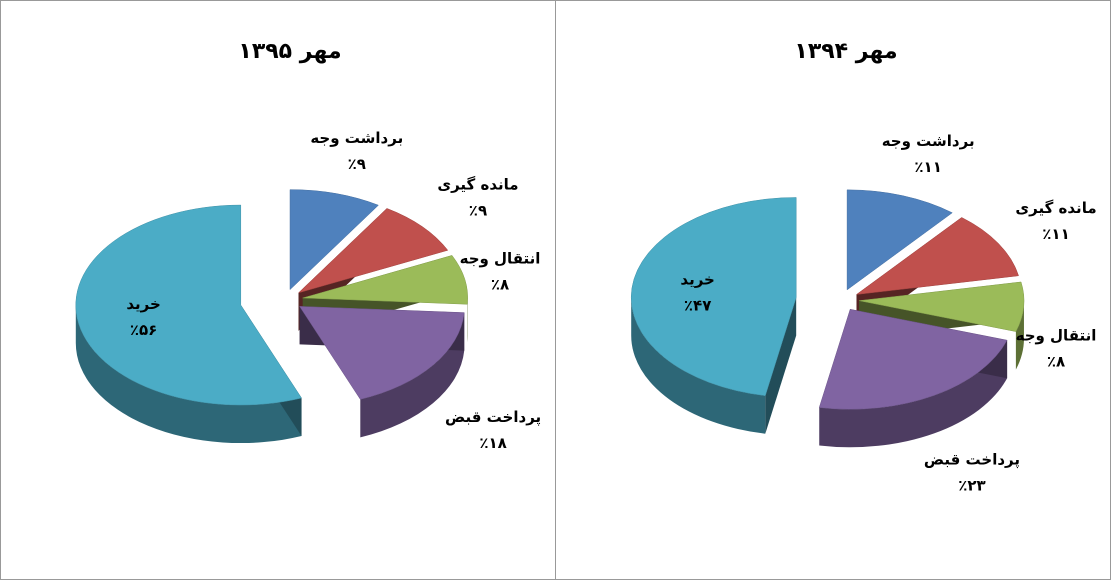 This screenshot has width=1111, height=580. What do you see at coordinates (845, 51) in the screenshot?
I see `chart-title: مهر ۱۳۹۴` at bounding box center [845, 51].